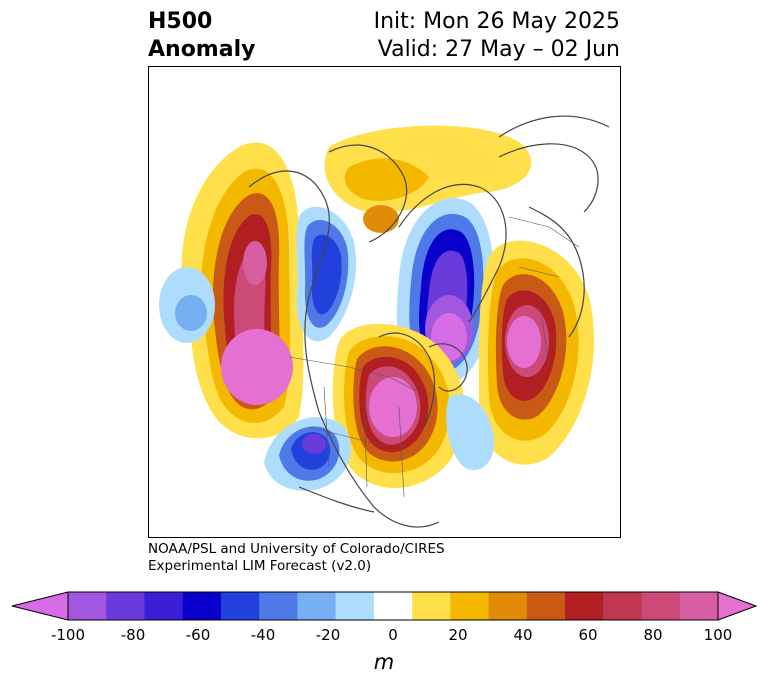  I want to click on colorbar, so click(384, 610).